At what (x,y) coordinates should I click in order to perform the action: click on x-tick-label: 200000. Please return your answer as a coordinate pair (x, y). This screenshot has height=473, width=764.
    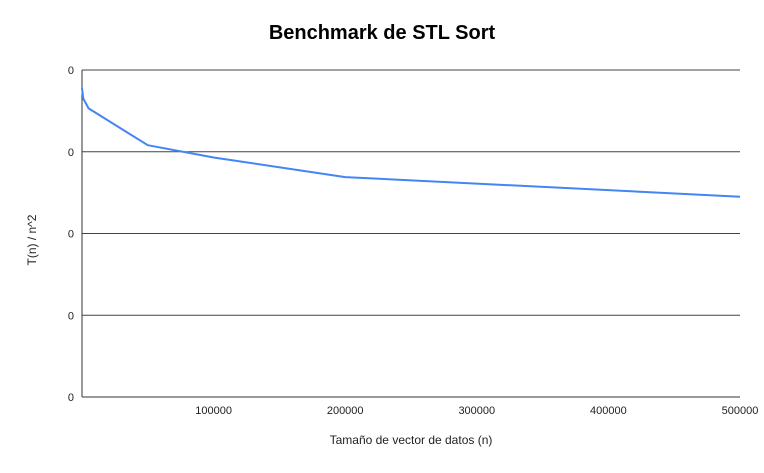
    Looking at the image, I should click on (345, 411).